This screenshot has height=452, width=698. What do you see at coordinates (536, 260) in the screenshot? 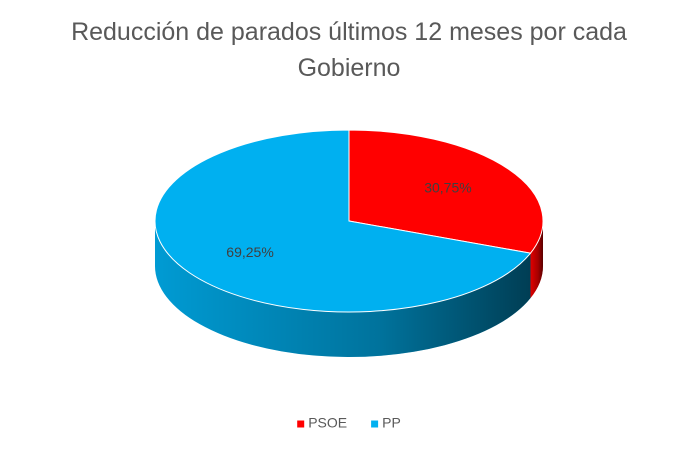
I see `side-shade` at bounding box center [536, 260].